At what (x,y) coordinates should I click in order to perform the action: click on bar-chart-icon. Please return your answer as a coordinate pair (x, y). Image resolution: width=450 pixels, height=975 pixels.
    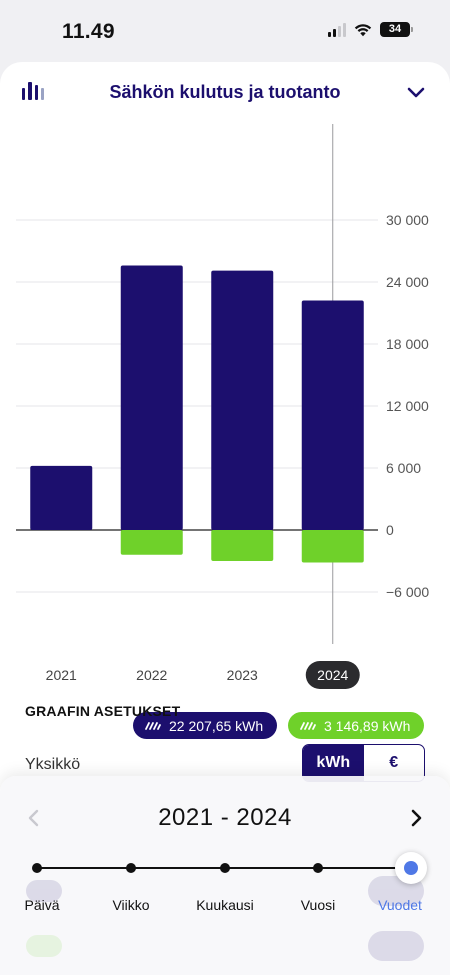
    Looking at the image, I should click on (33, 90).